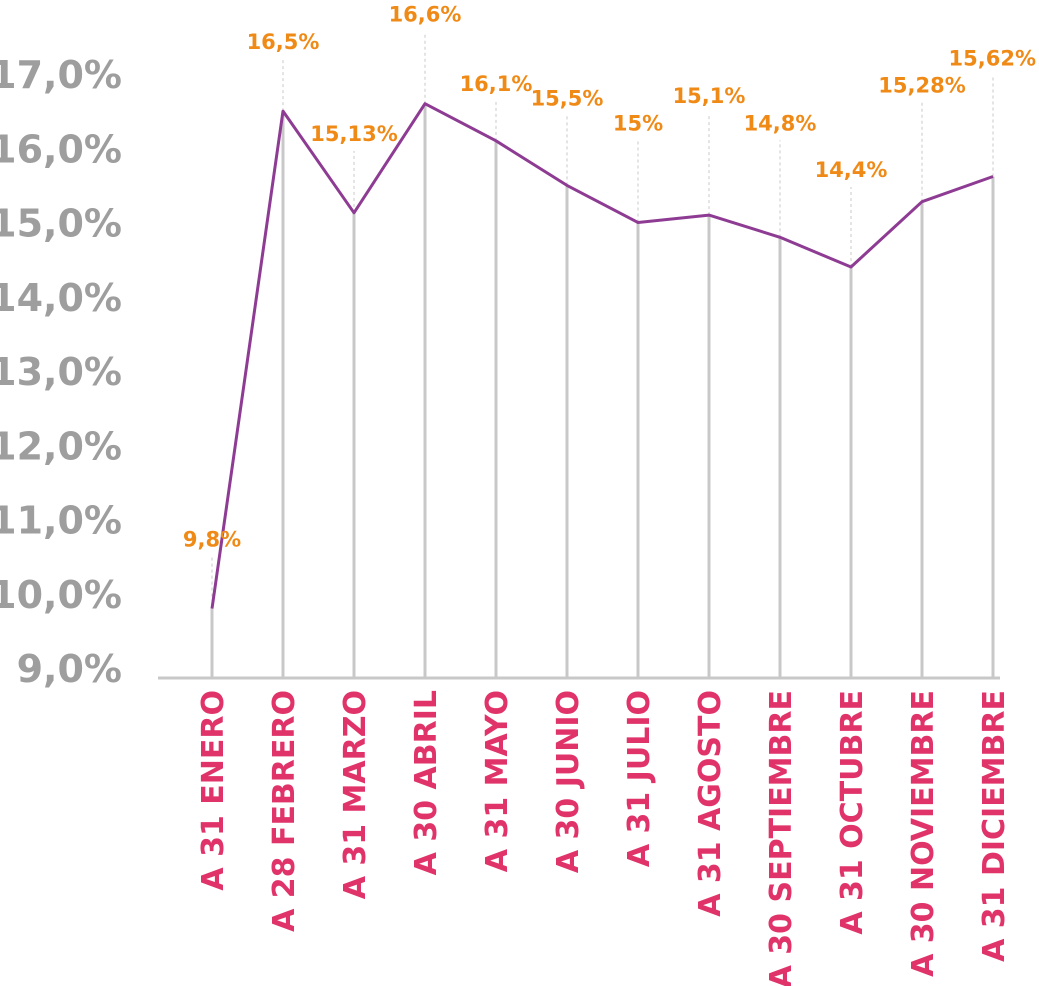 The width and height of the screenshot is (1039, 986). What do you see at coordinates (61, 595) in the screenshot?
I see `y-tick-label: 10,0%` at bounding box center [61, 595].